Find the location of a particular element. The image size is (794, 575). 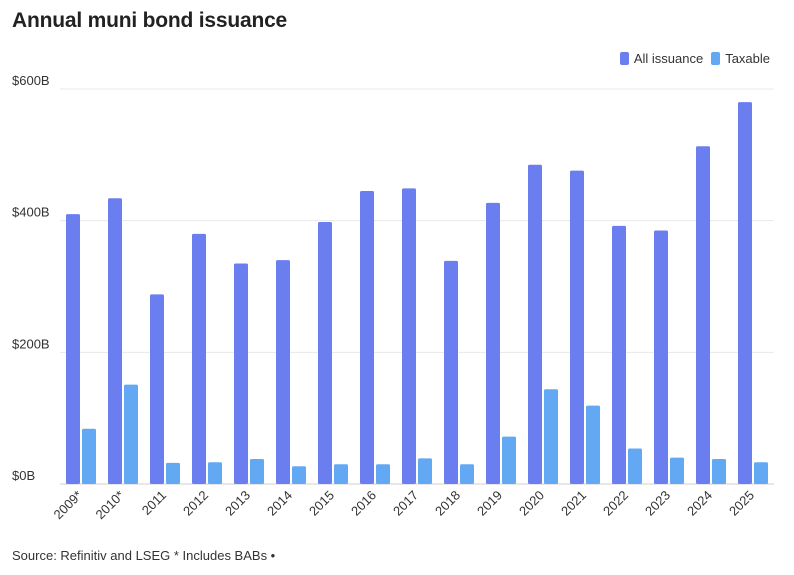

legend-item-all-issuance: All issuance is located at coordinates (661, 58).